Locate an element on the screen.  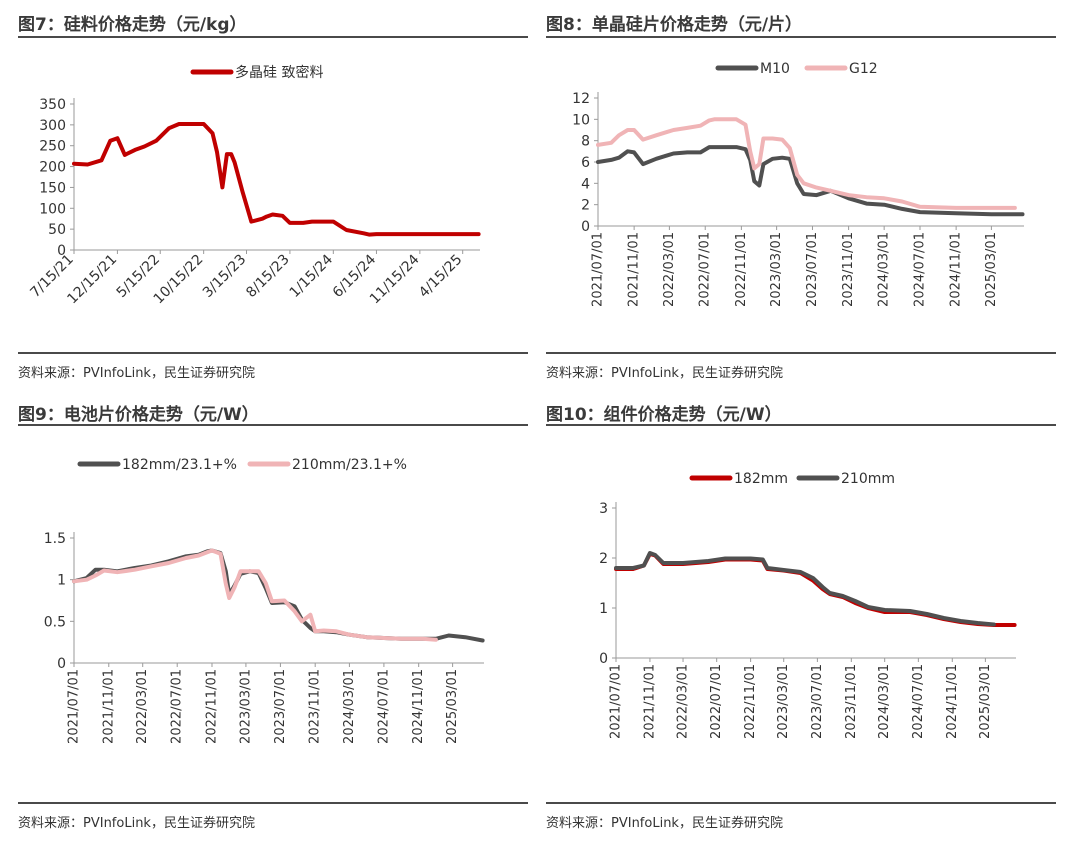
legend-entry: 182mm is located at coordinates (738, 479).